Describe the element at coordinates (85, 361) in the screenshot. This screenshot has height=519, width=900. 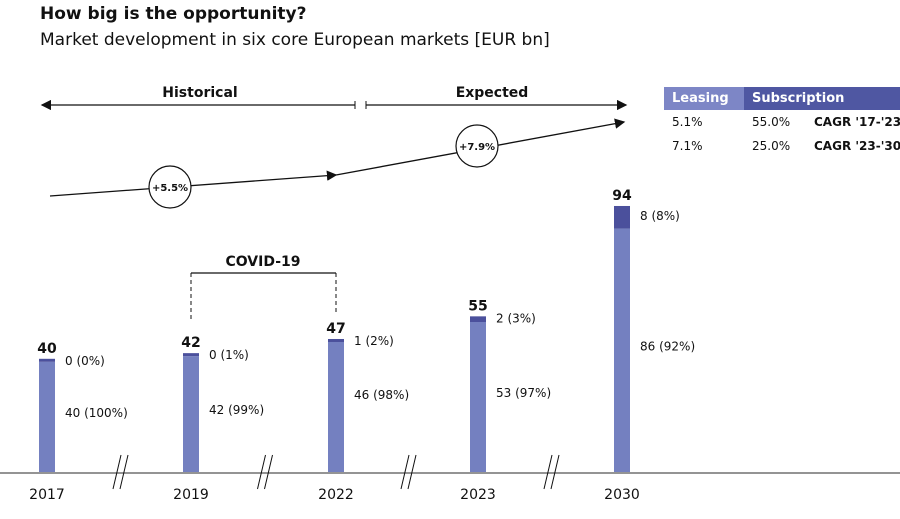
I see `subscription-label: 0 (0%)` at that location.